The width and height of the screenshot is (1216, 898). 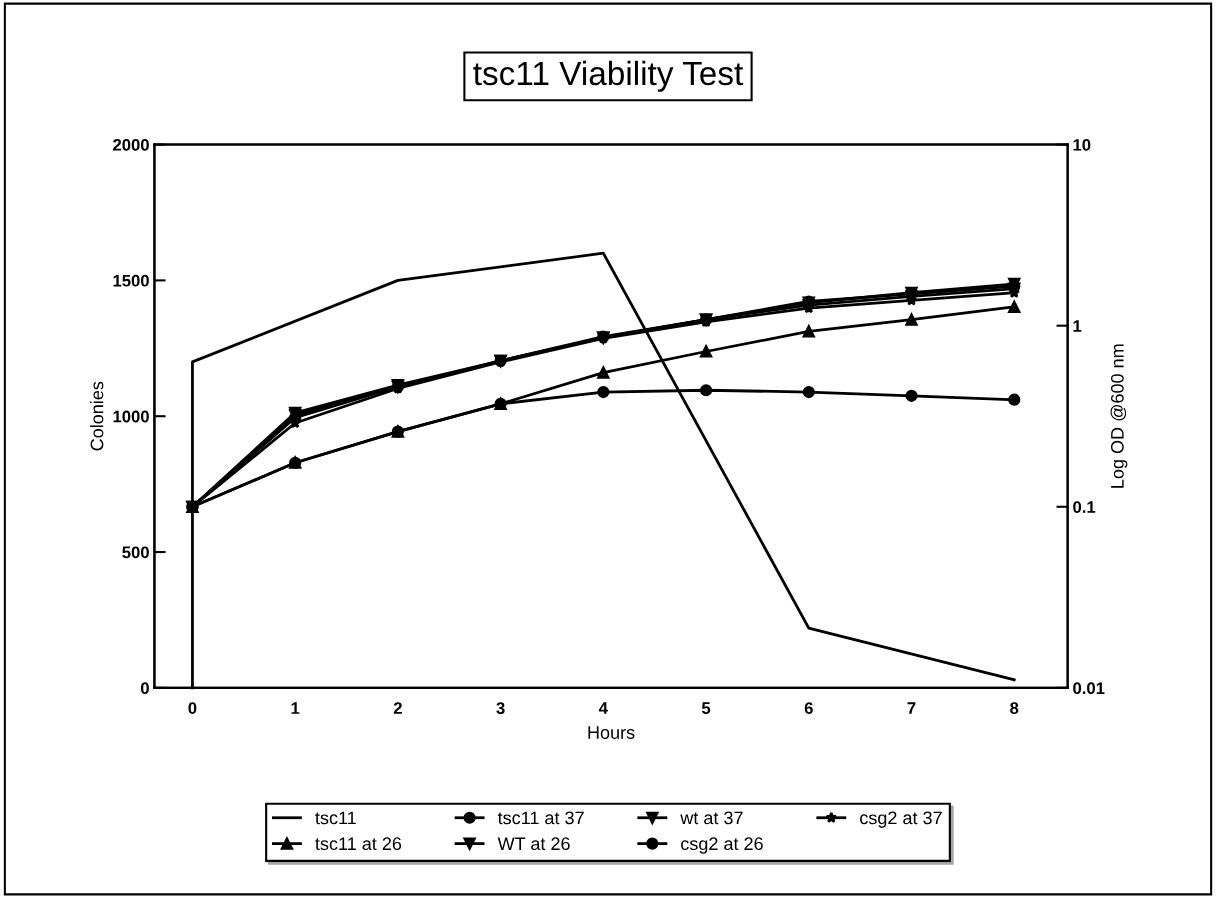 I want to click on y-tick-label: 1500, so click(x=131, y=280).